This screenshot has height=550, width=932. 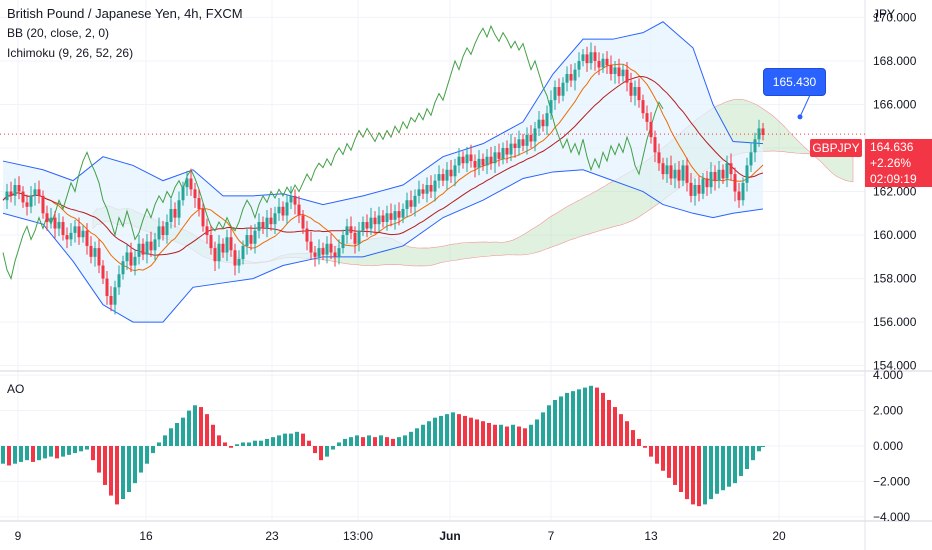 What do you see at coordinates (884, 14) in the screenshot?
I see `currency-label: JPY` at bounding box center [884, 14].